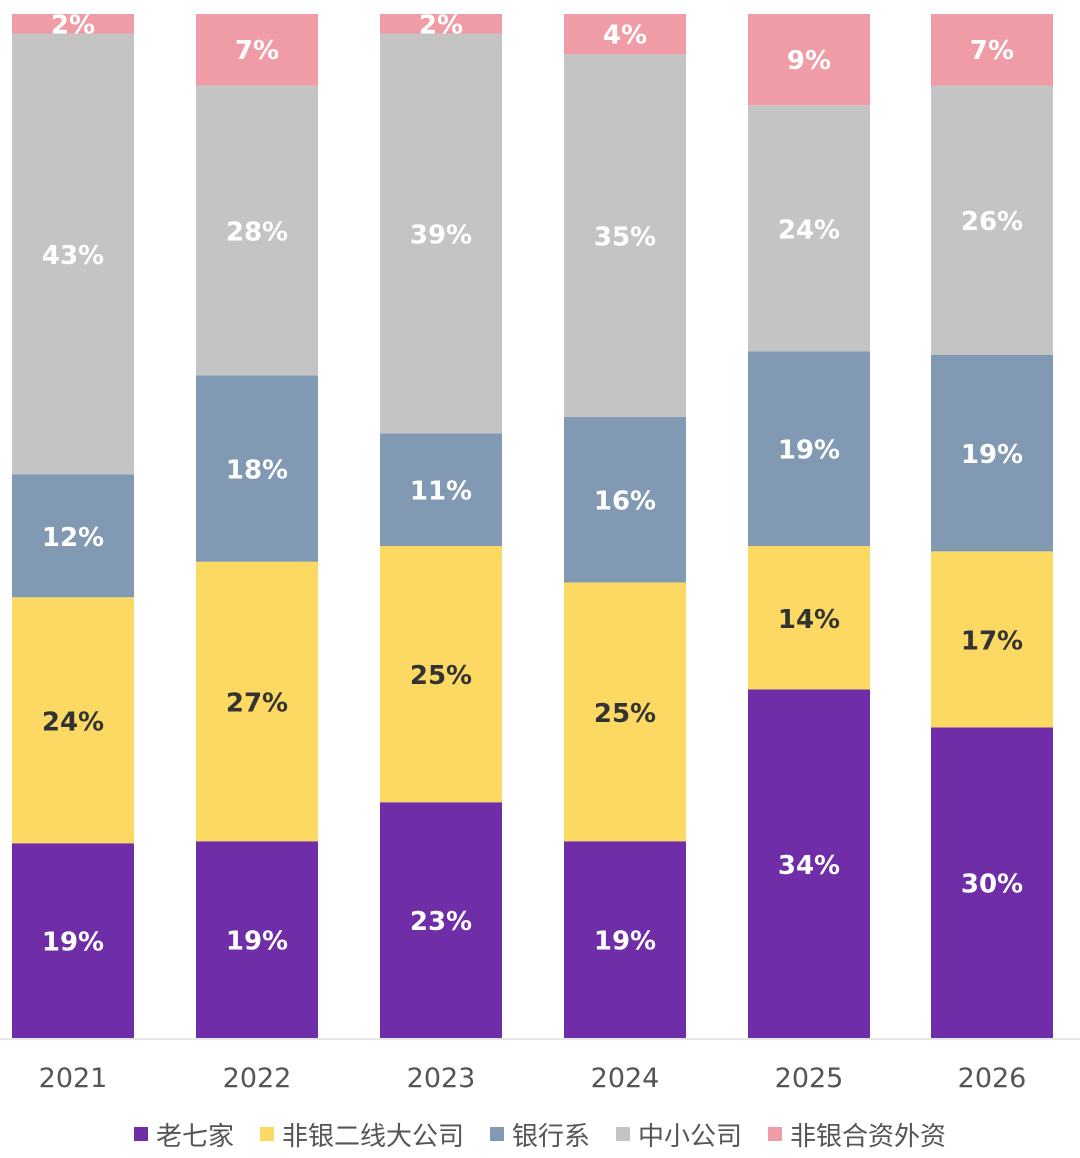  I want to click on data-label-2026-1: 17%, so click(992, 641).